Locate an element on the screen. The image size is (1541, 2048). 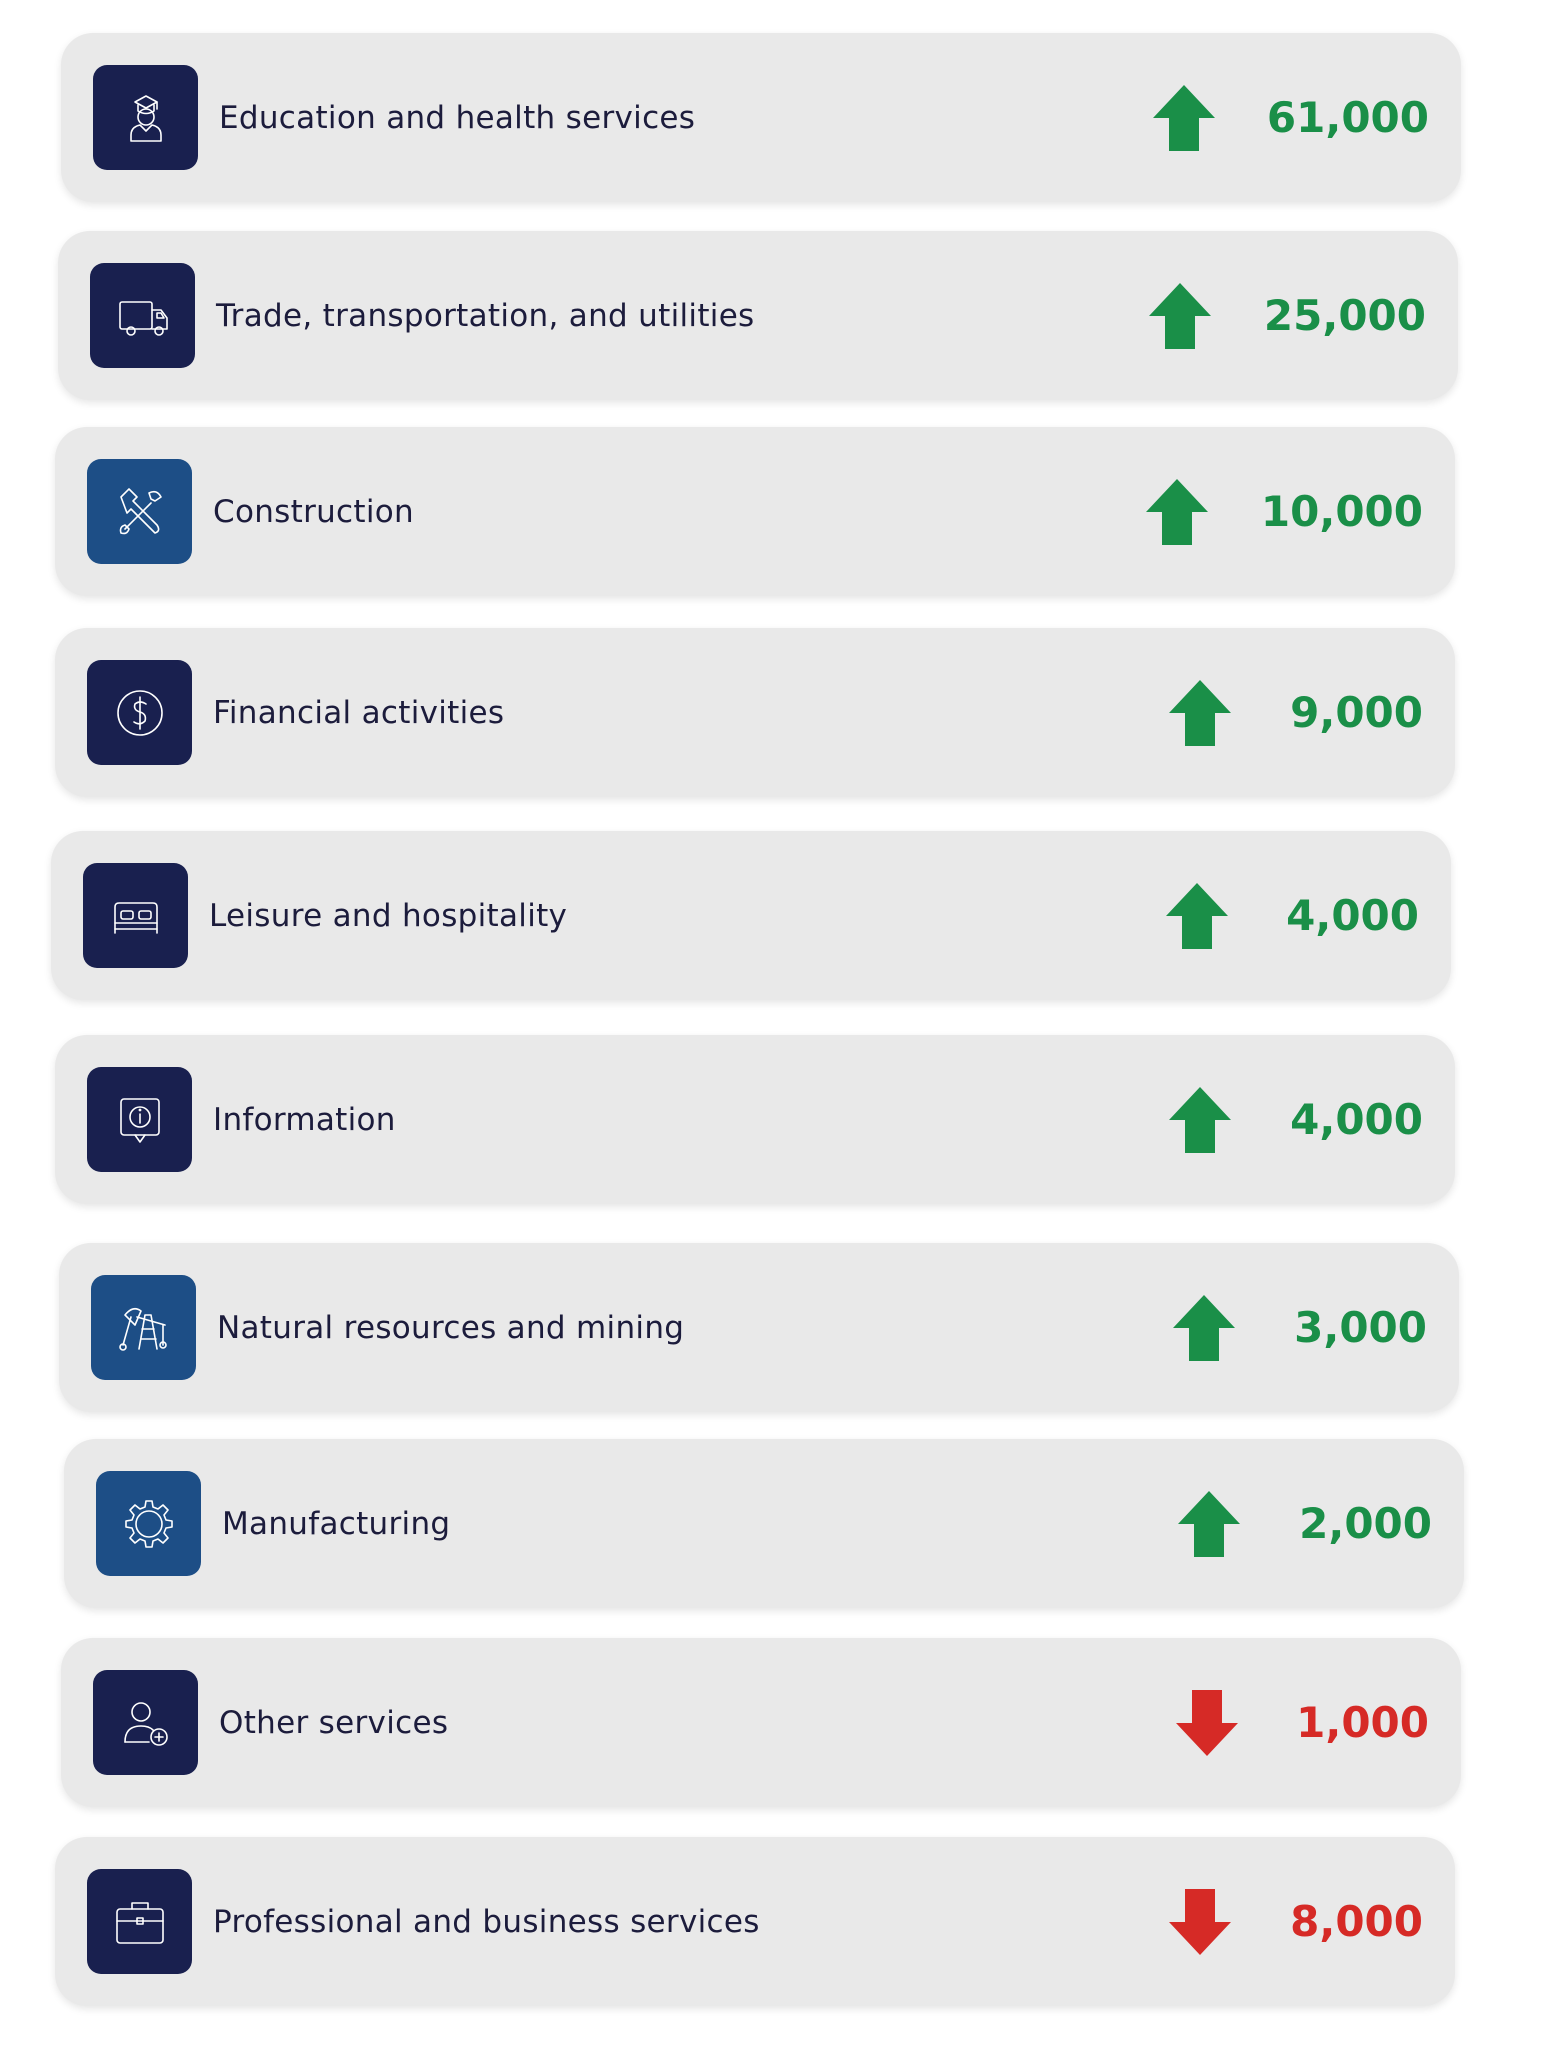
gear-icon is located at coordinates (148, 1523).